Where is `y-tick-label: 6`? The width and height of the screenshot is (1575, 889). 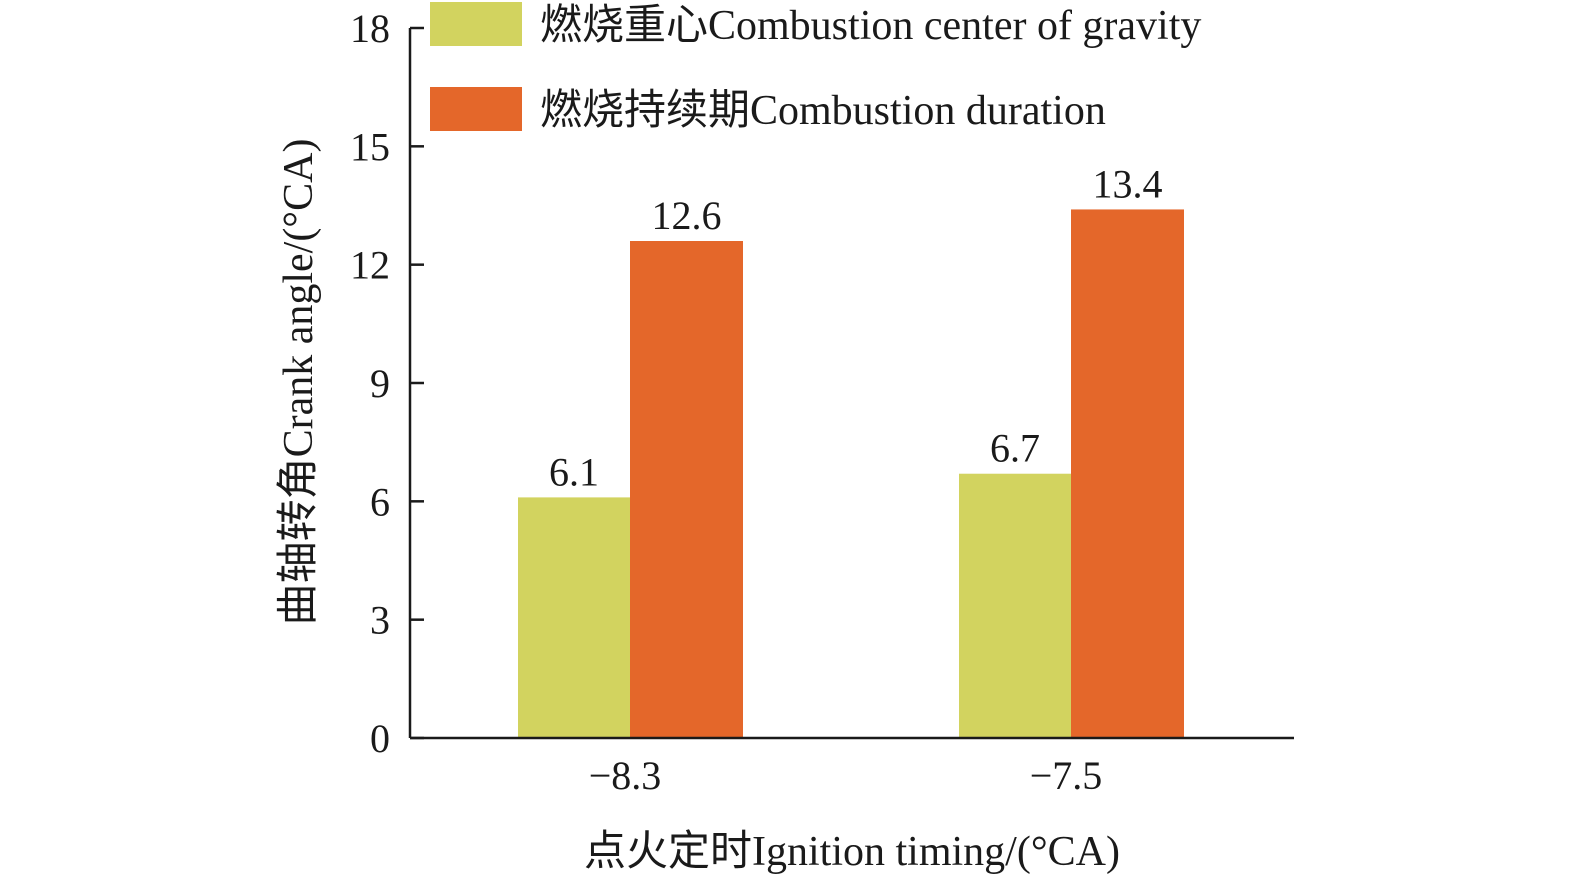
y-tick-label: 6 is located at coordinates (380, 501).